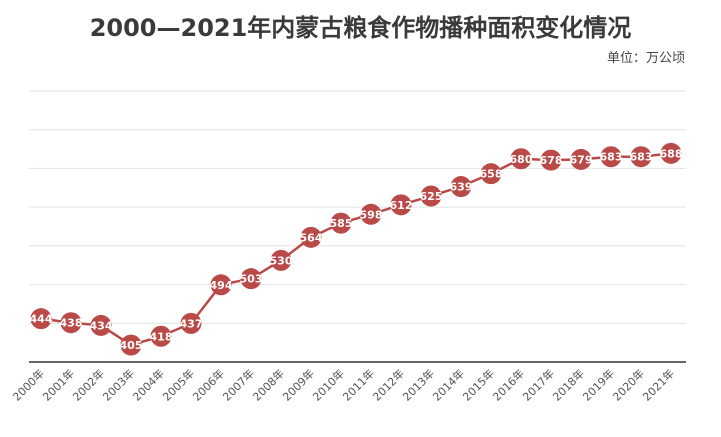 The image size is (721, 437). I want to click on x-tick-label: 2009年, so click(298, 384).